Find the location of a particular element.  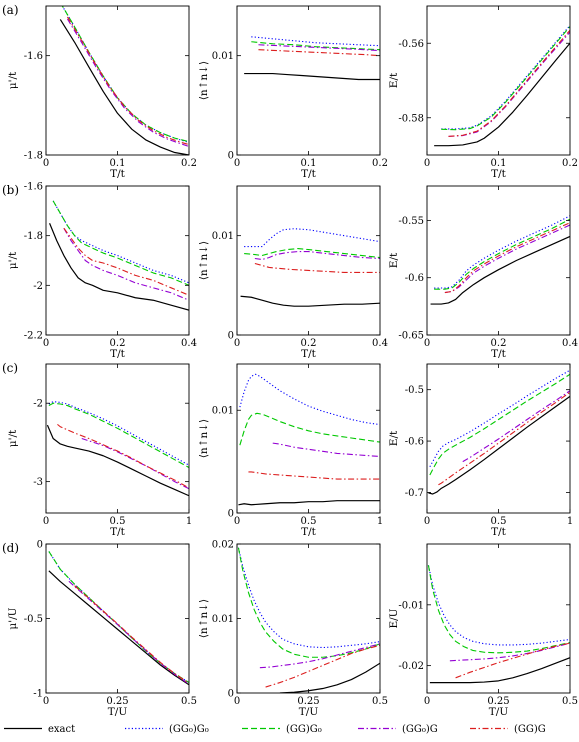

y-tick-label: -0.65 is located at coordinates (411, 336).